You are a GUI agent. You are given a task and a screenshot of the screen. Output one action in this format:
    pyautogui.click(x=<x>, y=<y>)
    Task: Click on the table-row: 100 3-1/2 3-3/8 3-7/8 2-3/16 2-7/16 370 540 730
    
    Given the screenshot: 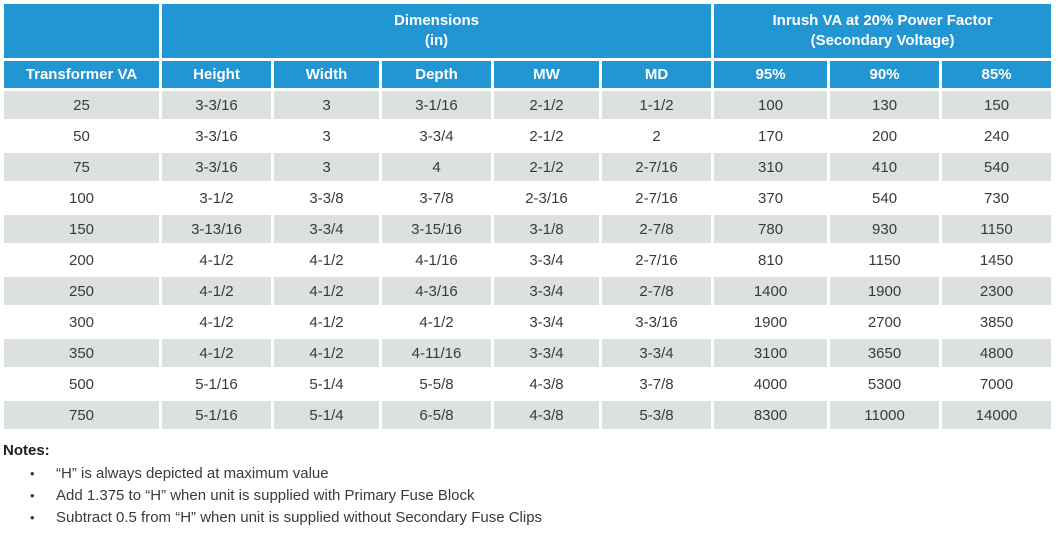 What is the action you would take?
    pyautogui.click(x=528, y=198)
    